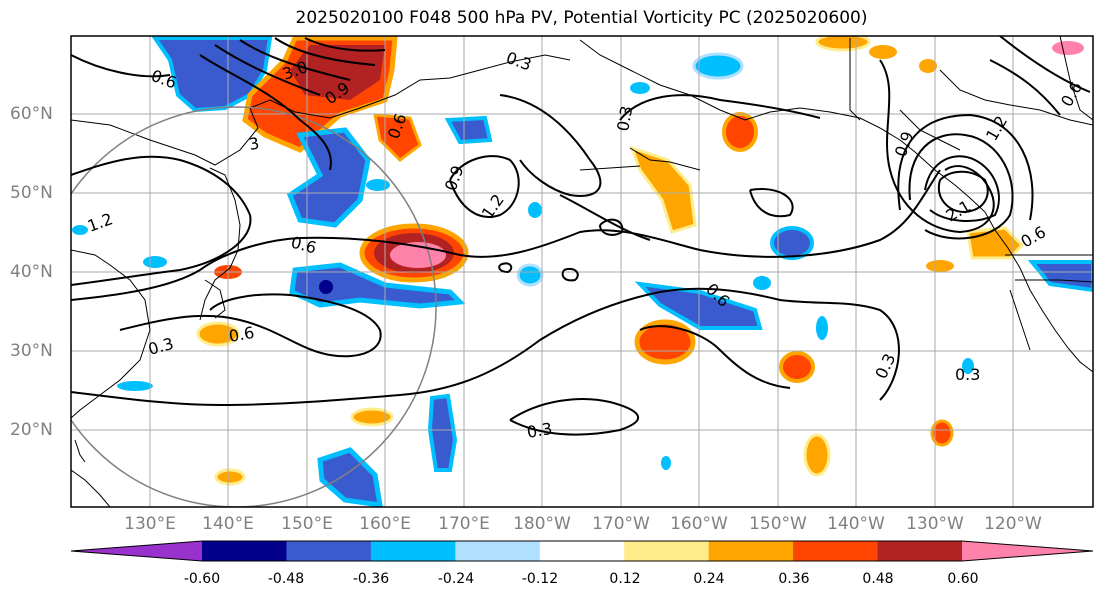 The image size is (1105, 601). Describe the element at coordinates (150, 524) in the screenshot. I see `lon-label: 130°E` at that location.